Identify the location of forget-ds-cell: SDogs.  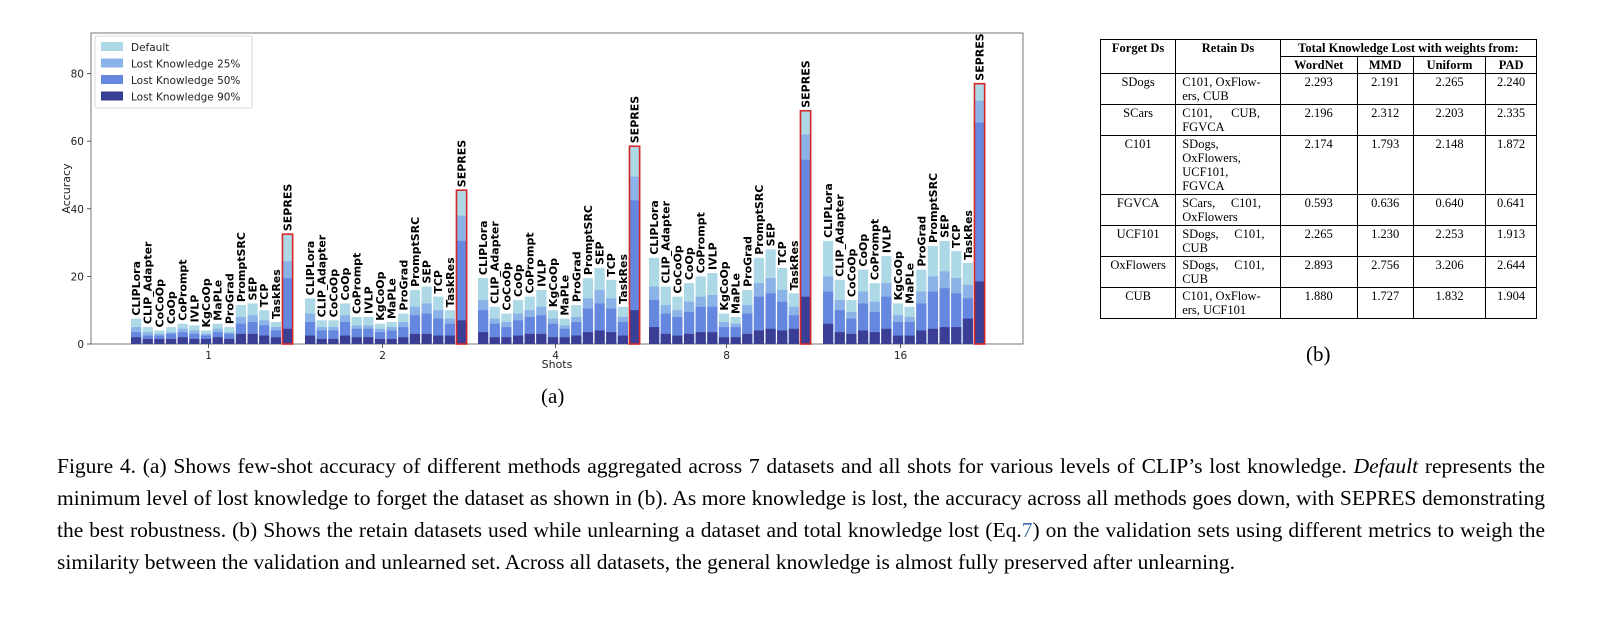
(1138, 89).